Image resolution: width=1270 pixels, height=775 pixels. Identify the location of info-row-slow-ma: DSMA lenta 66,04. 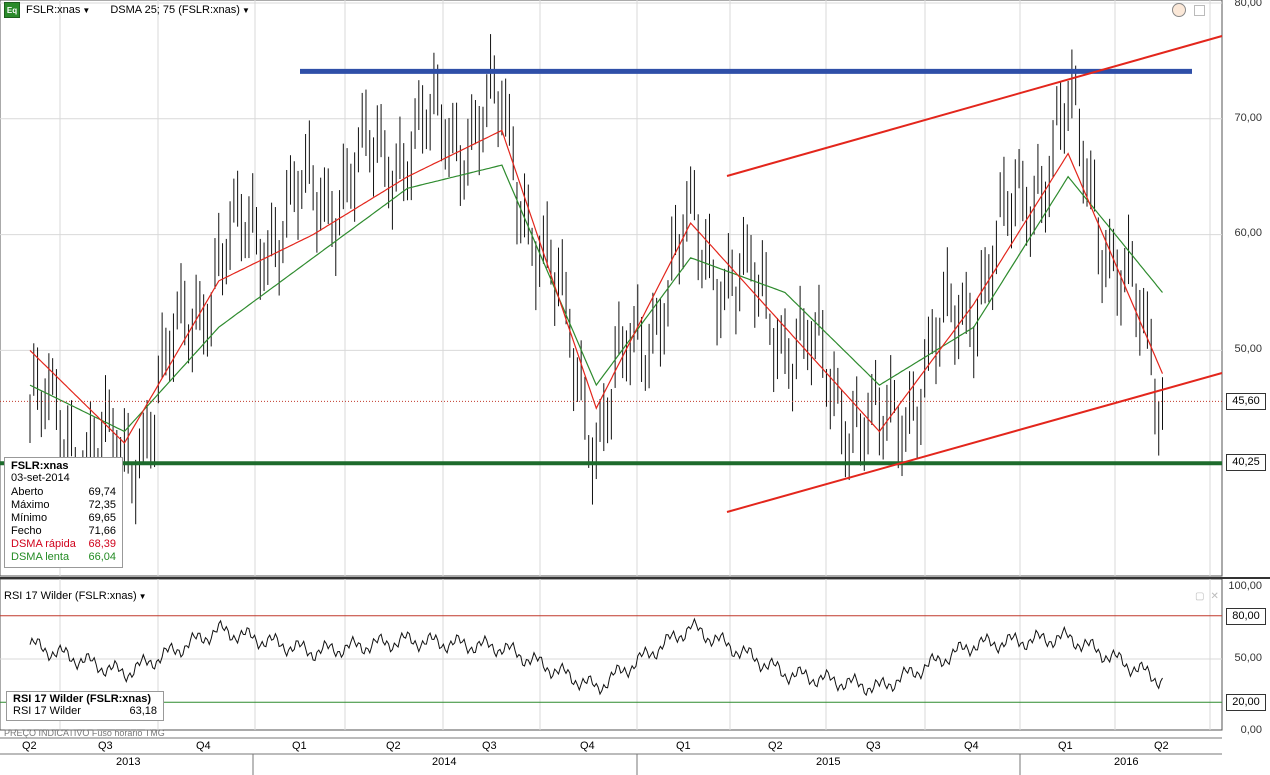
(63, 557).